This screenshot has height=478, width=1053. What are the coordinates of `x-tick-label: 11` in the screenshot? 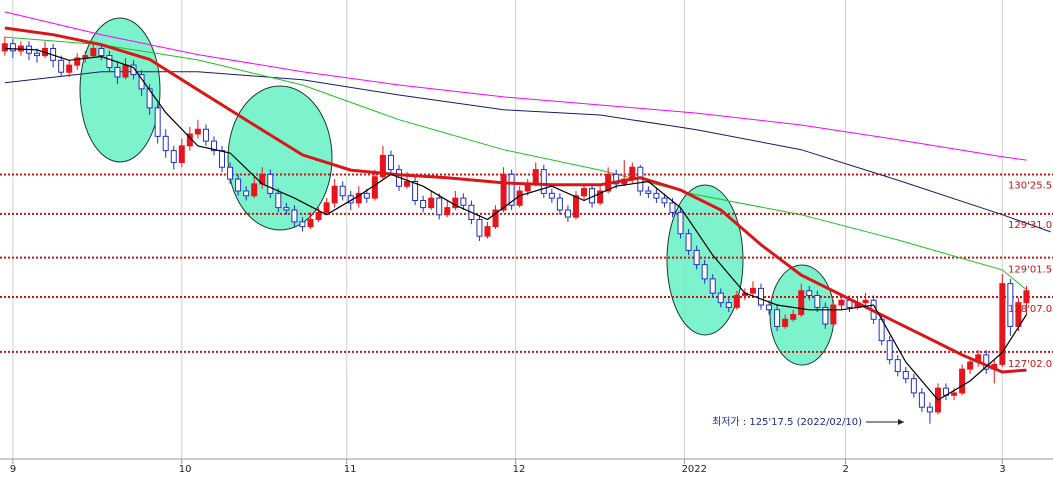 It's located at (350, 469).